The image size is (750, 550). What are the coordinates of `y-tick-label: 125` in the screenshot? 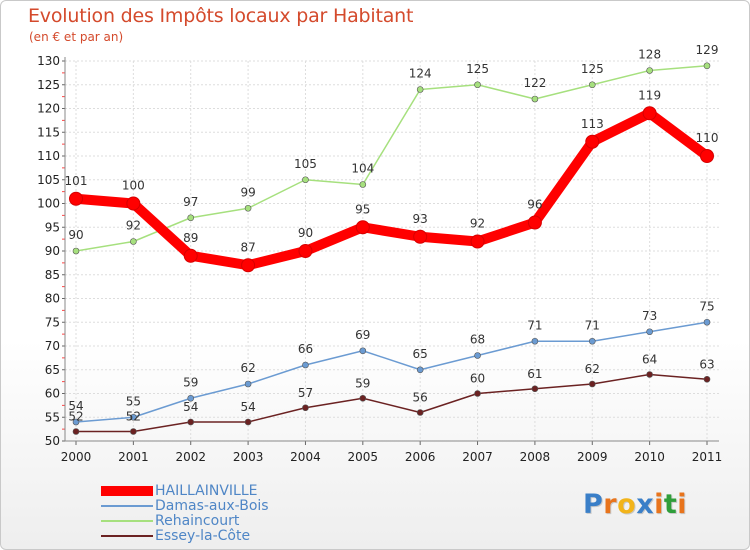 It's located at (48, 85).